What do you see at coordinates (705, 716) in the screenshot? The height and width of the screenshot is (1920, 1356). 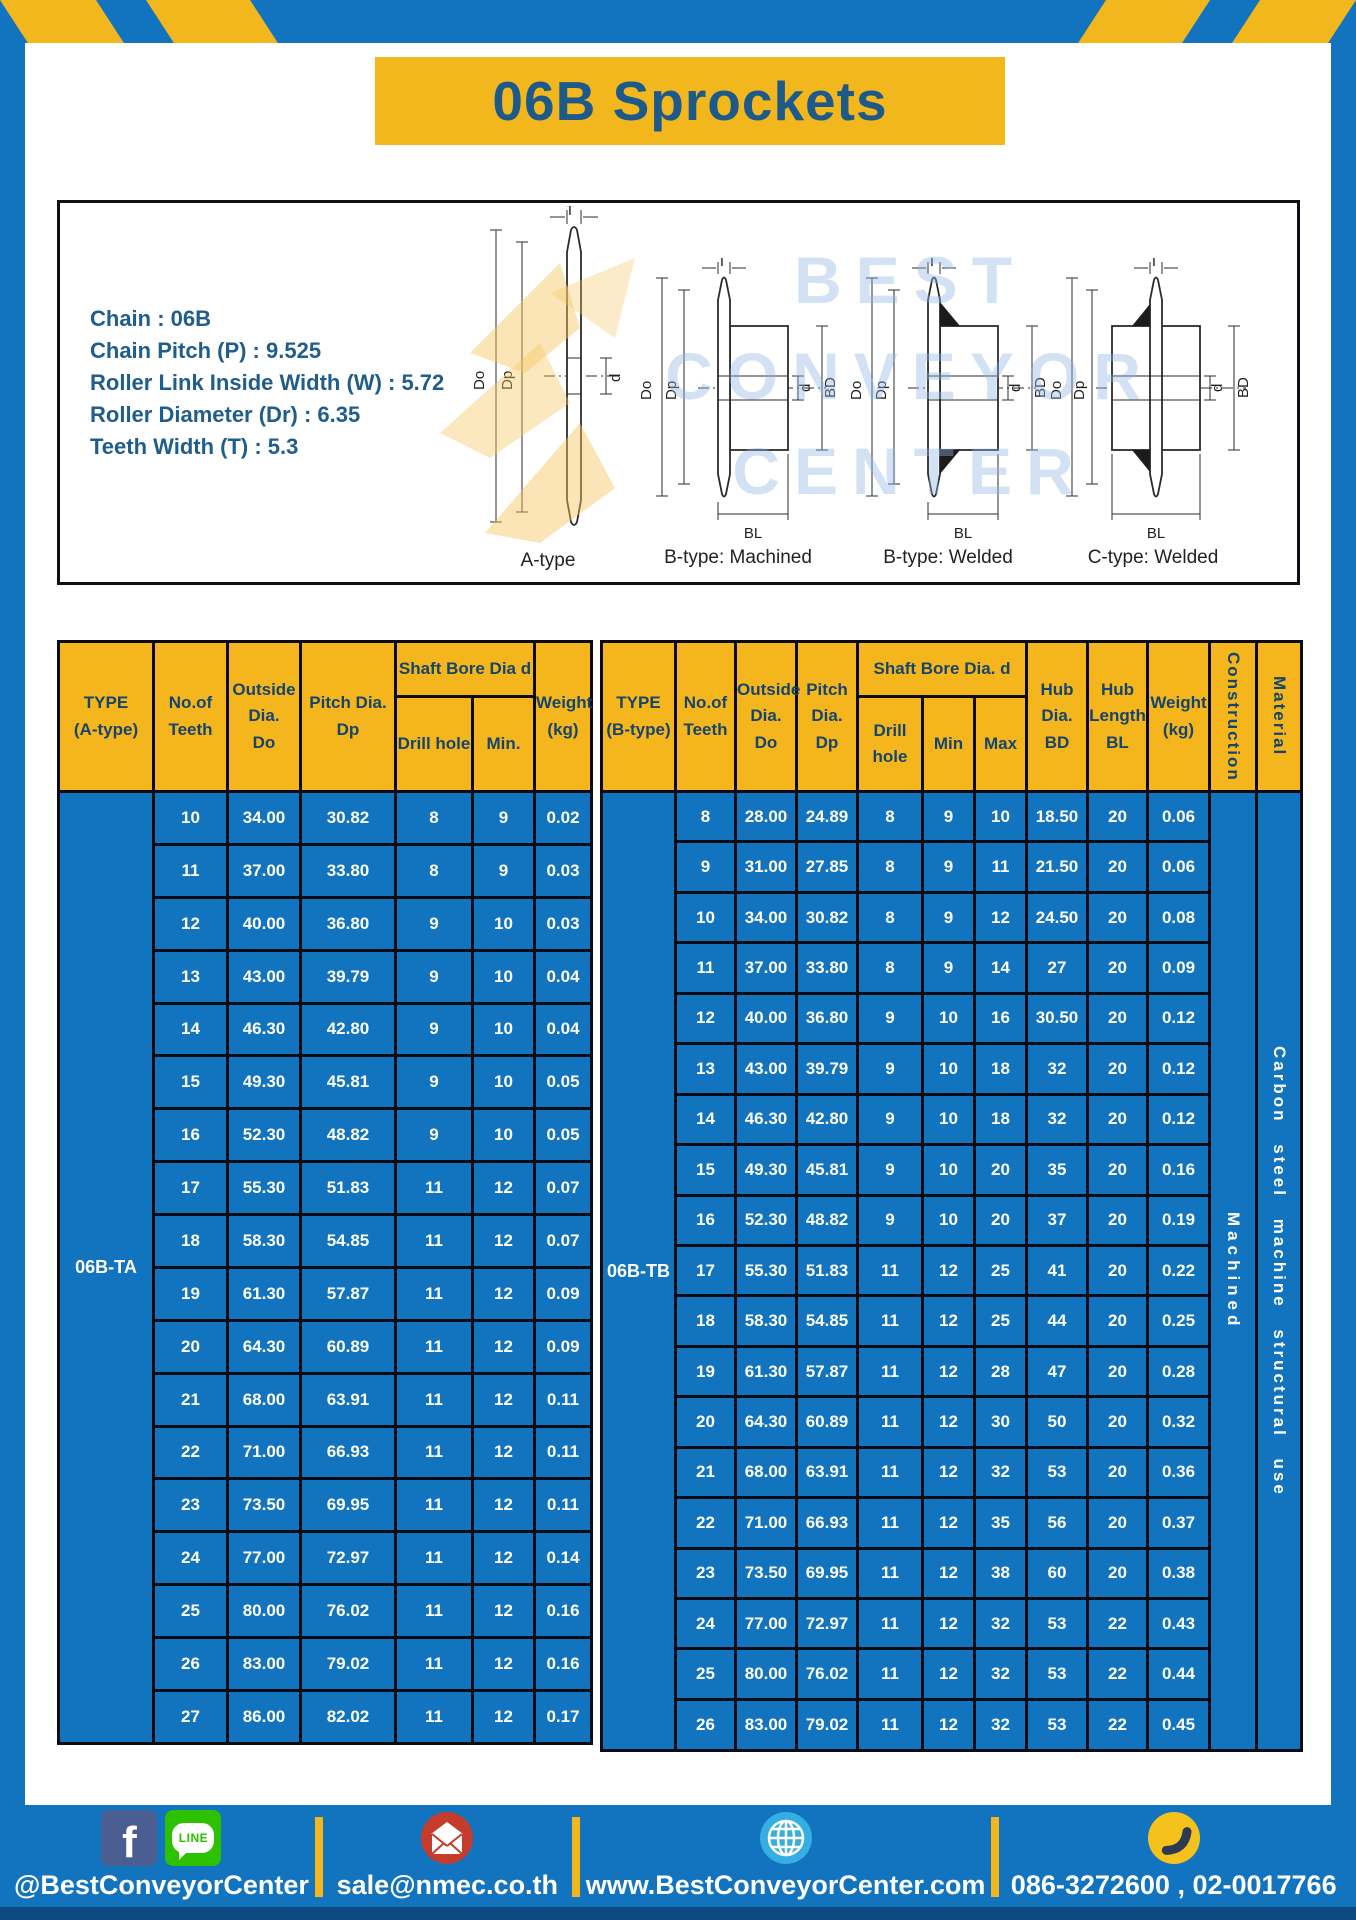 I see `col-header-teeth: No.of Teeth` at bounding box center [705, 716].